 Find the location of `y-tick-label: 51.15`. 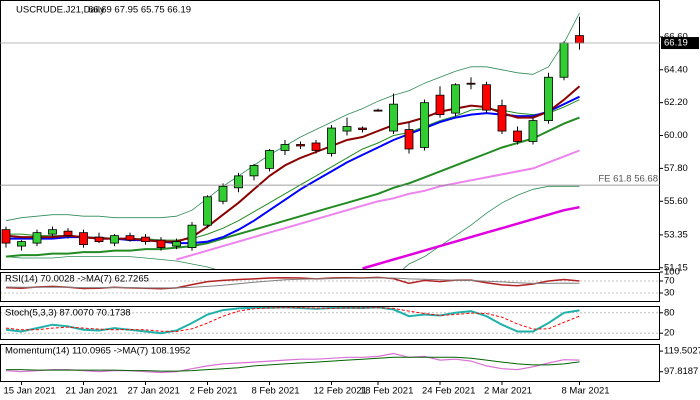

y-tick-label: 51.15 is located at coordinates (676, 267).